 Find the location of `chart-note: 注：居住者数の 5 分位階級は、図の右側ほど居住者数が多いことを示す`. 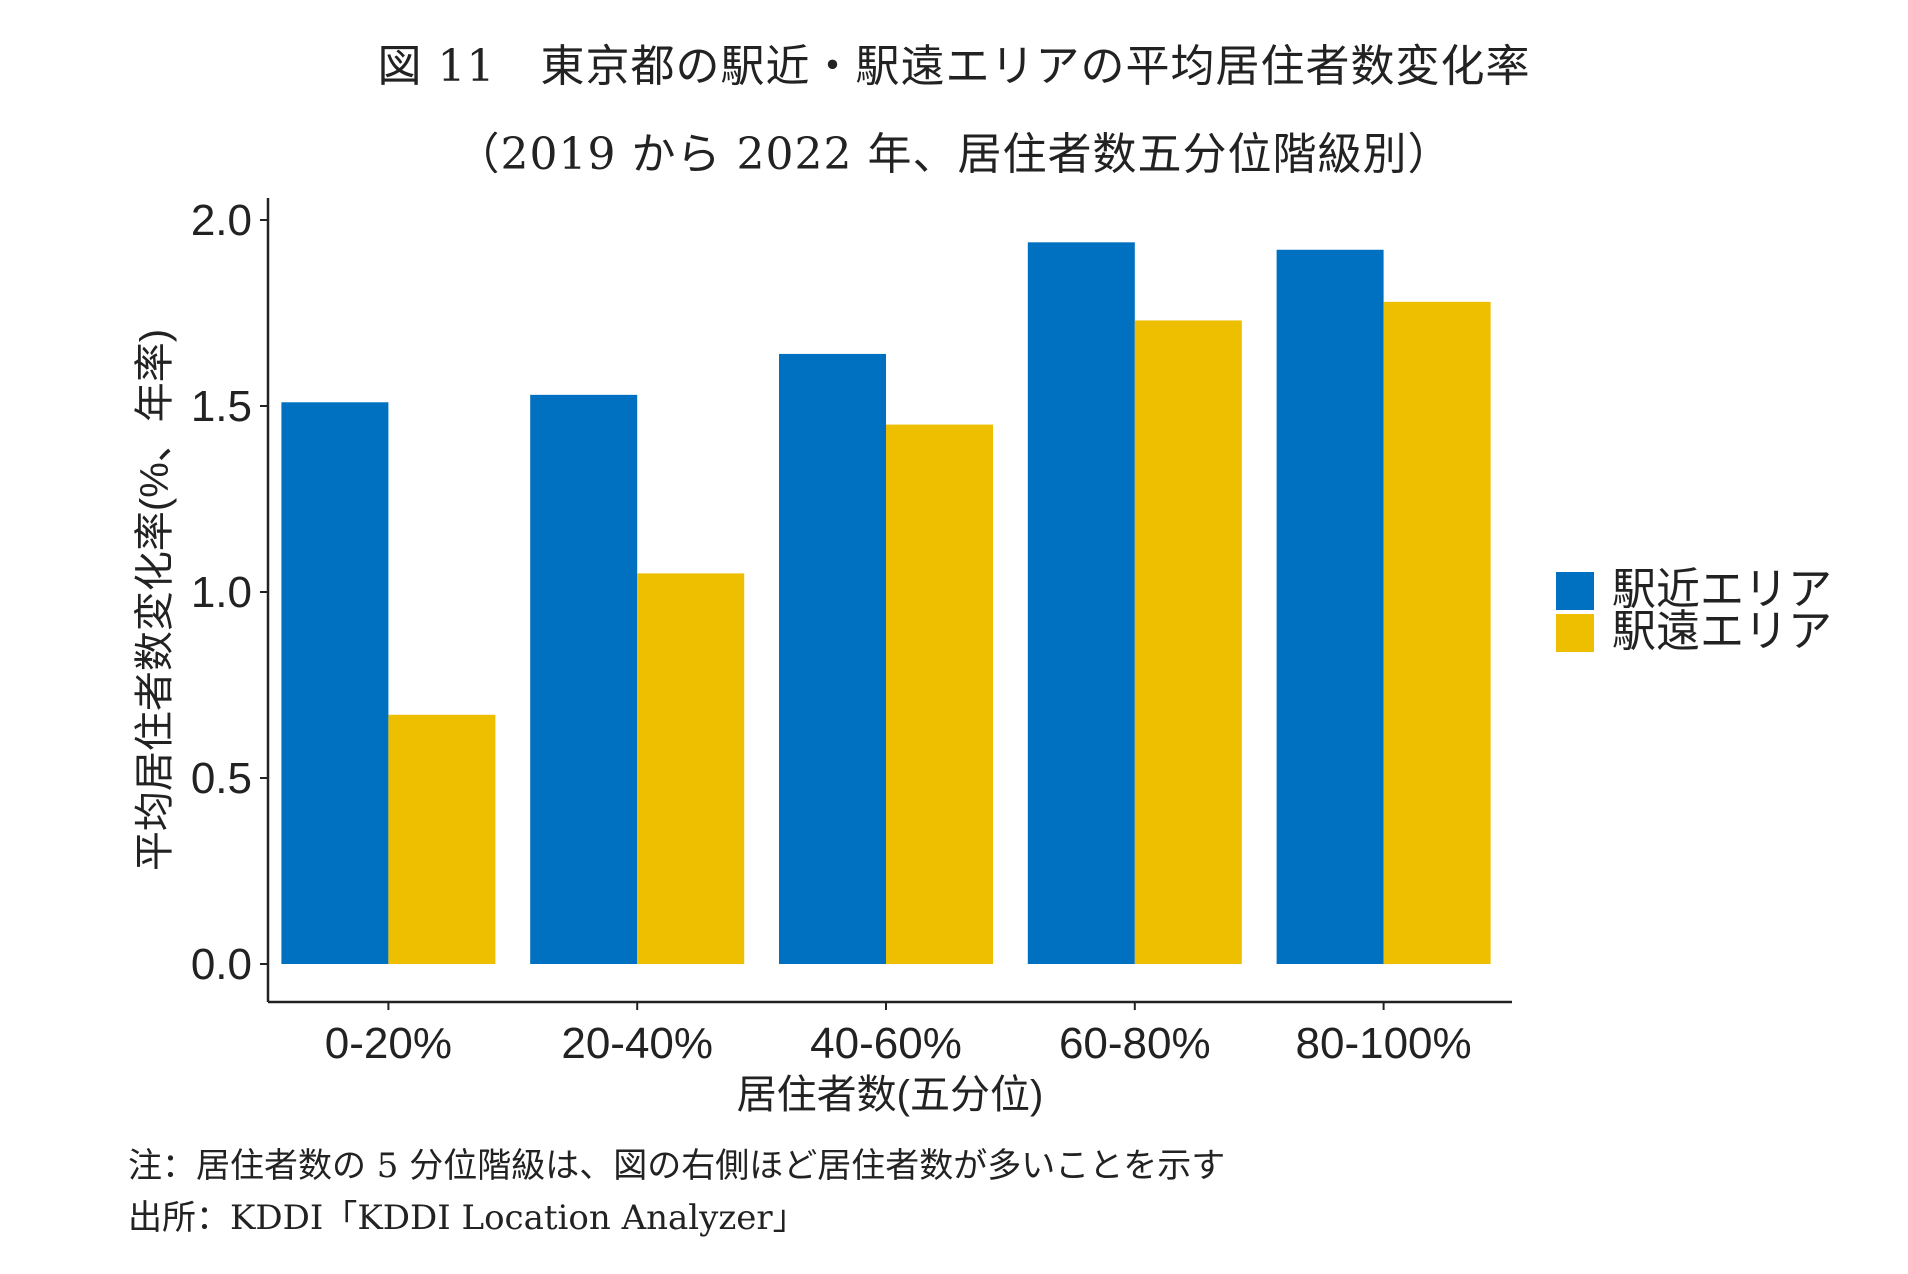

chart-note: 注：居住者数の 5 分位階級は、図の右側ほど居住者数が多いことを示す is located at coordinates (677, 1166).